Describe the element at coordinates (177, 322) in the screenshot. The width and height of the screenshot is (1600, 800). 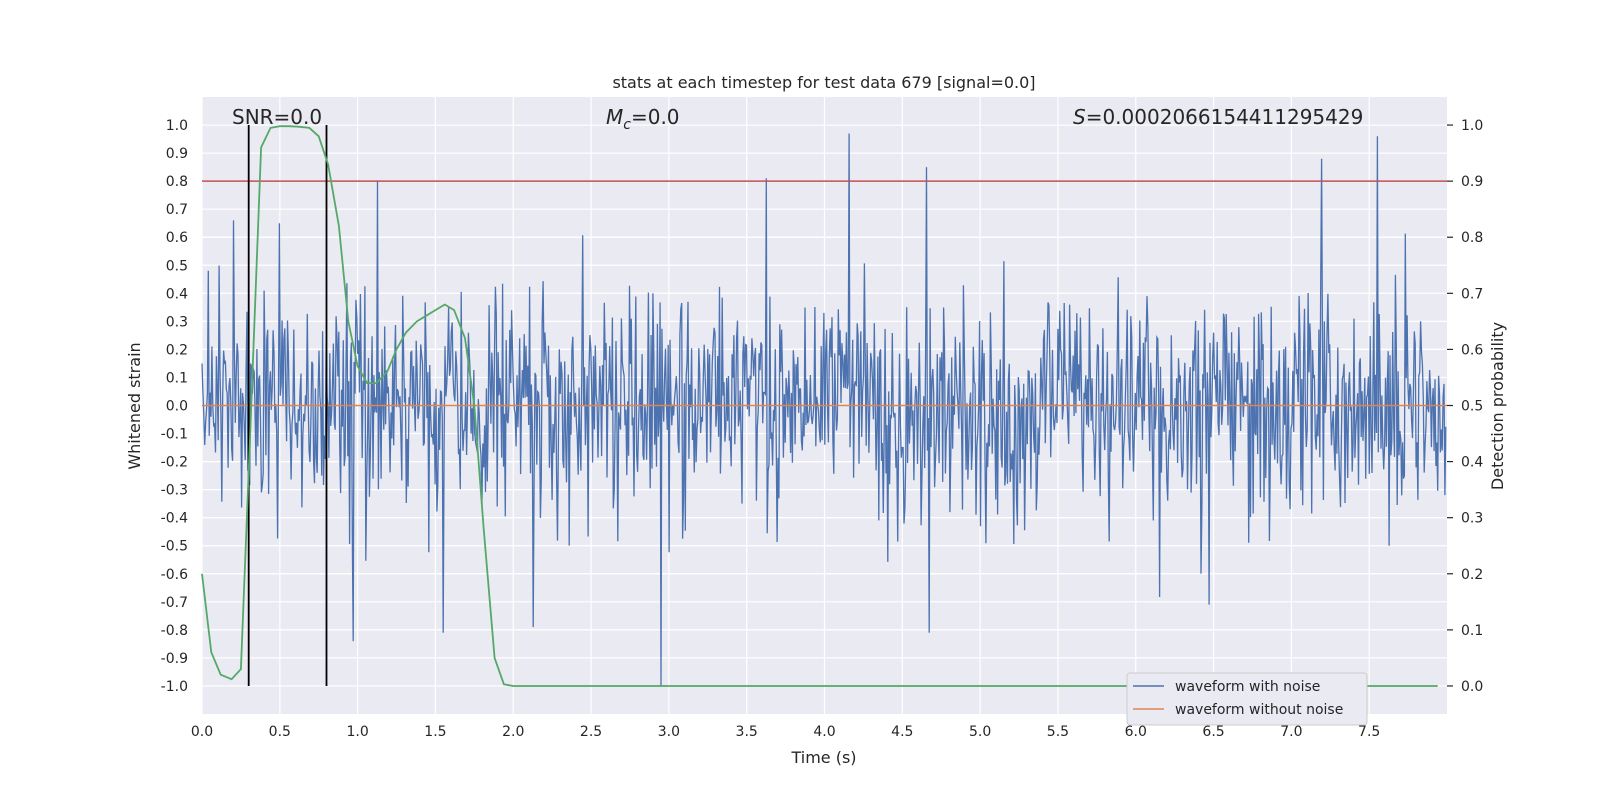
I see `y-tick-label: 0.3` at that location.